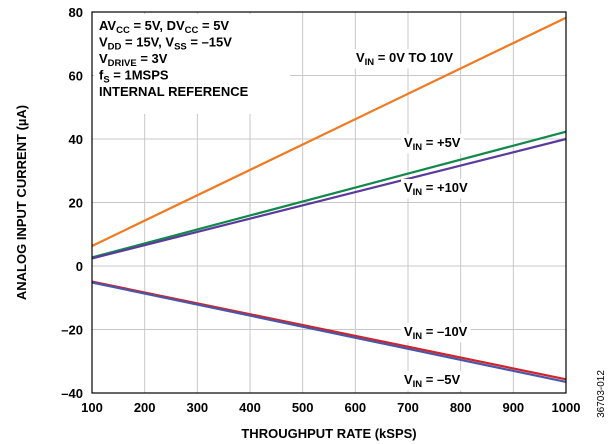 The width and height of the screenshot is (616, 444). I want to click on x-tick-label: 300, so click(197, 407).